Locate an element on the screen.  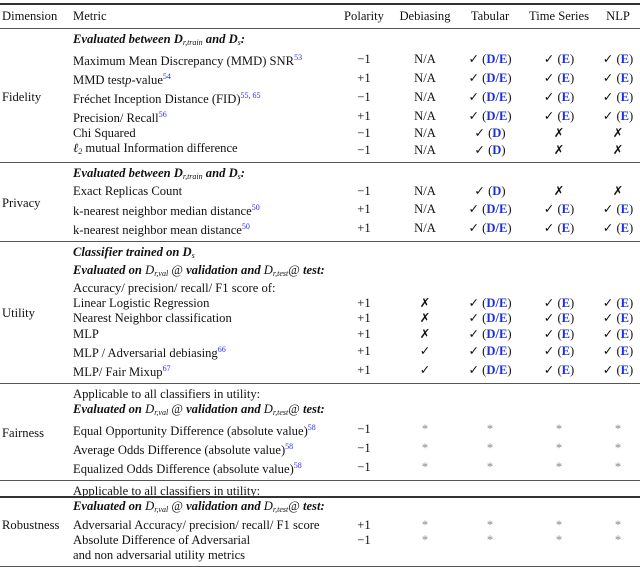
subscript: s is located at coordinates (193, 255).